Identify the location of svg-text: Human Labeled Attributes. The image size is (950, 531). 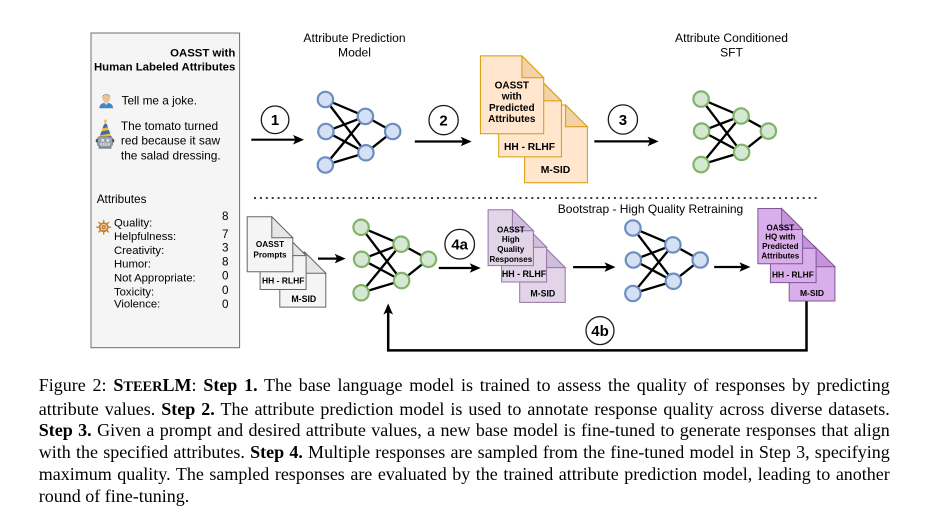
(164, 68).